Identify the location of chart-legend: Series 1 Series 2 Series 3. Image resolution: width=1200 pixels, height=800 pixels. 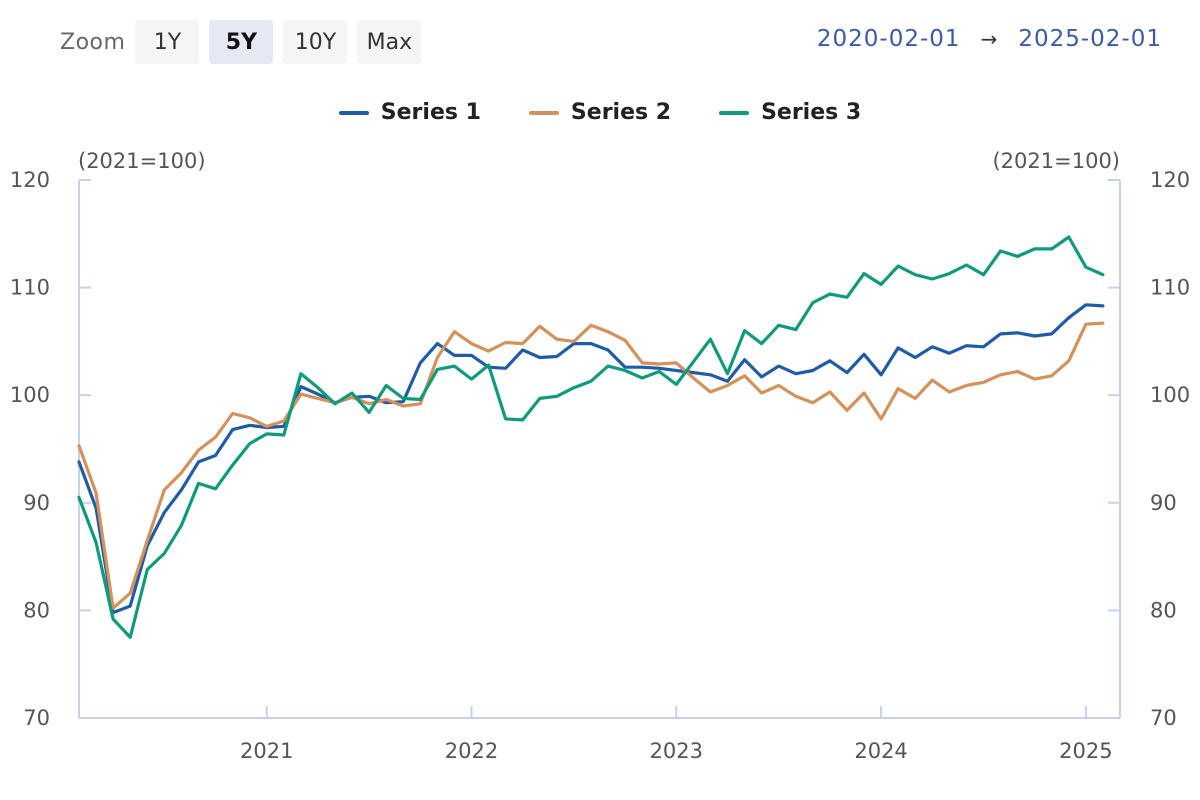
(600, 112).